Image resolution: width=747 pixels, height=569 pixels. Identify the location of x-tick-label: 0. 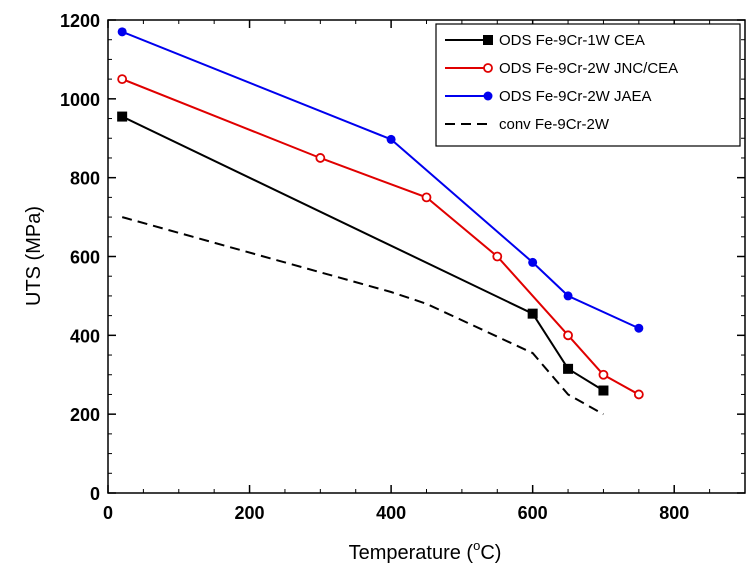
(108, 513).